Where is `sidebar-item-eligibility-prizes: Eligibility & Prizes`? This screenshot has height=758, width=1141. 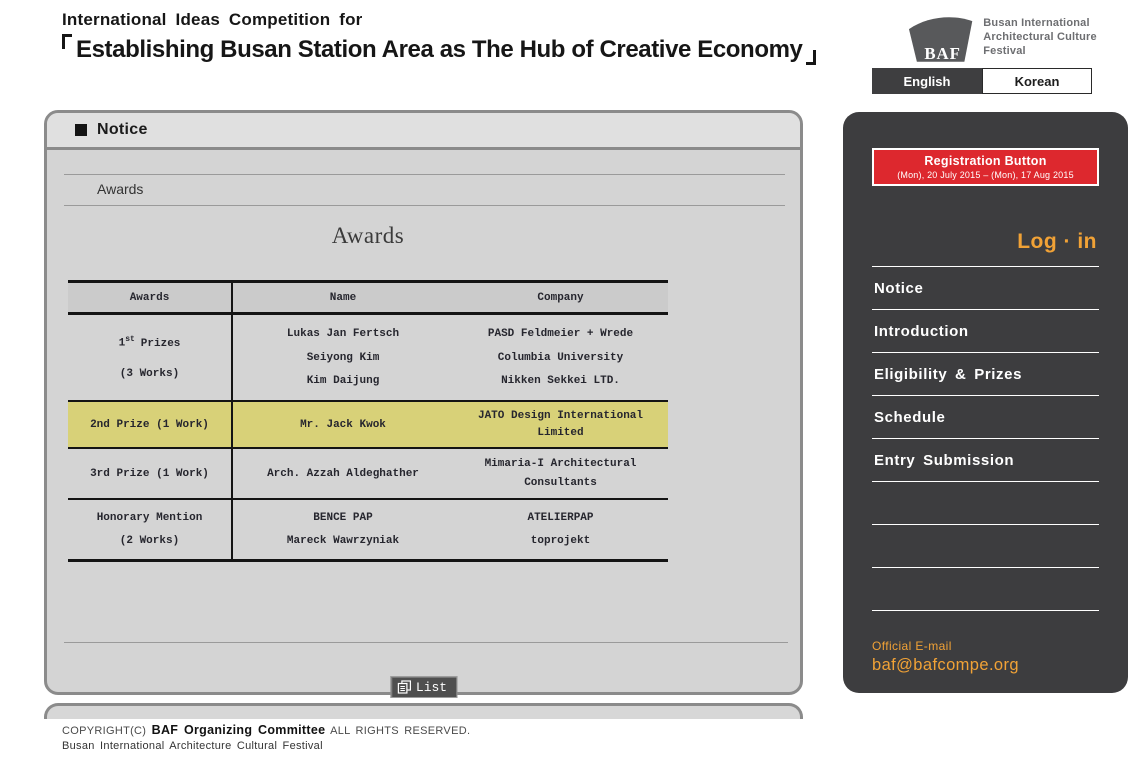 sidebar-item-eligibility-prizes: Eligibility & Prizes is located at coordinates (985, 374).